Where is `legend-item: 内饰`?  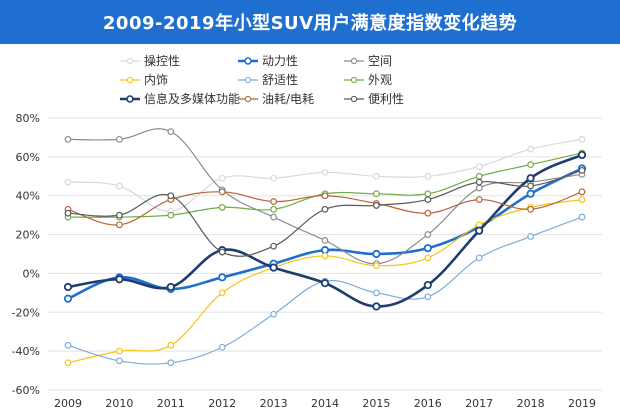
legend-item: 内饰 is located at coordinates (144, 80).